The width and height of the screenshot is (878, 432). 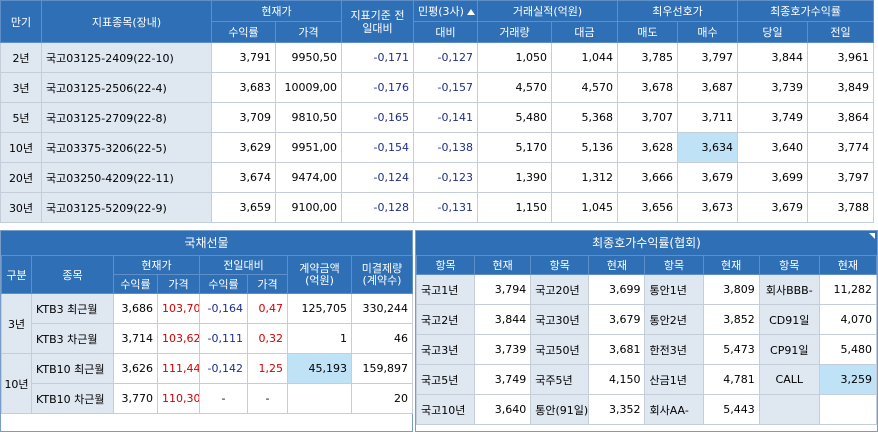 I want to click on futures-header-contract: 계약금액 (억원), so click(x=320, y=274).